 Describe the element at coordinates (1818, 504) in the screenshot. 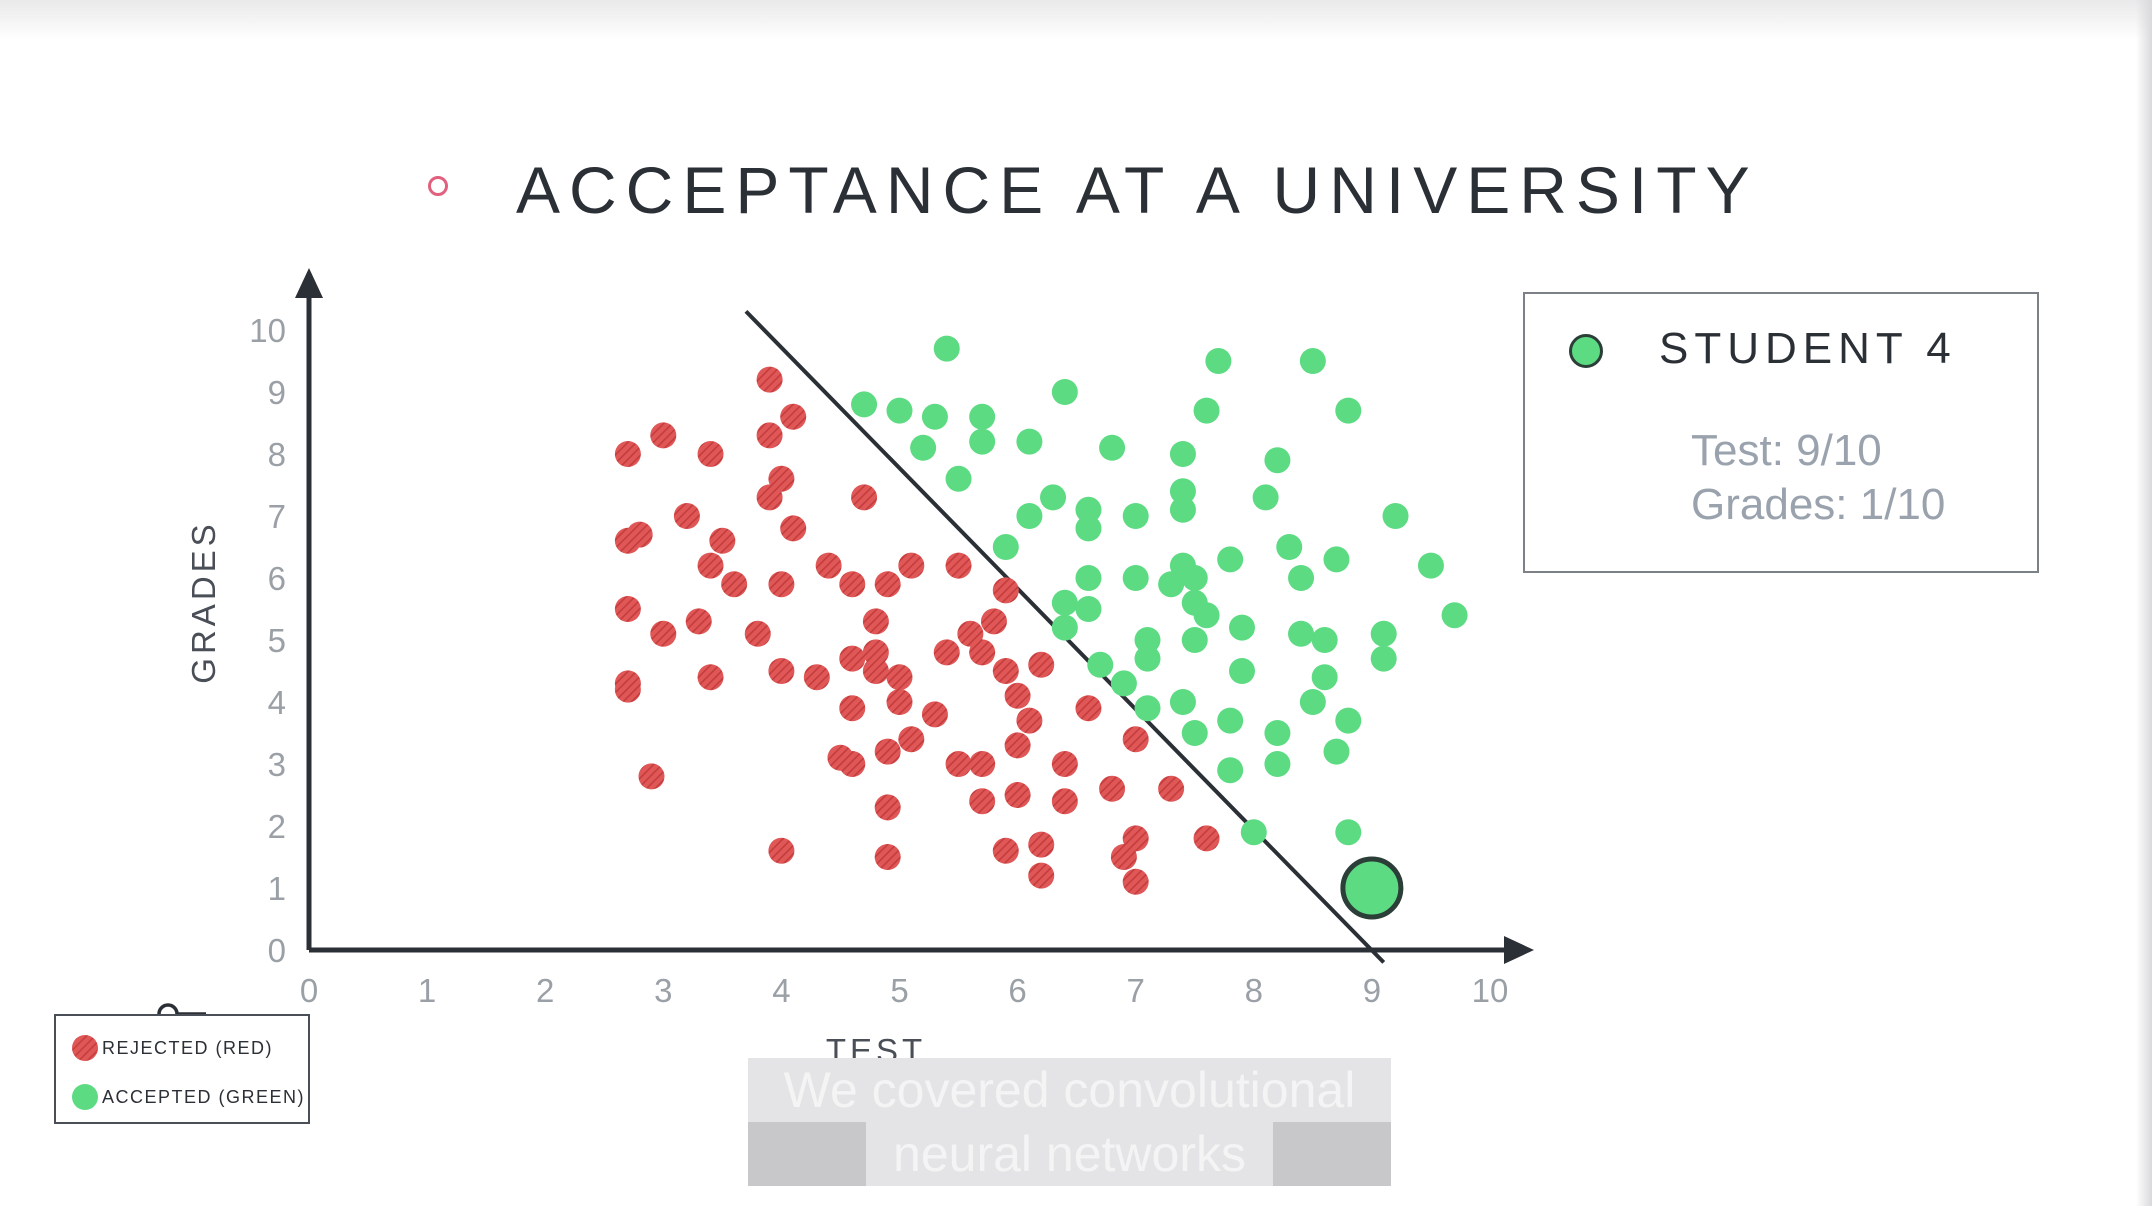

I see `grades-score-line: Grades: 1/10` at that location.